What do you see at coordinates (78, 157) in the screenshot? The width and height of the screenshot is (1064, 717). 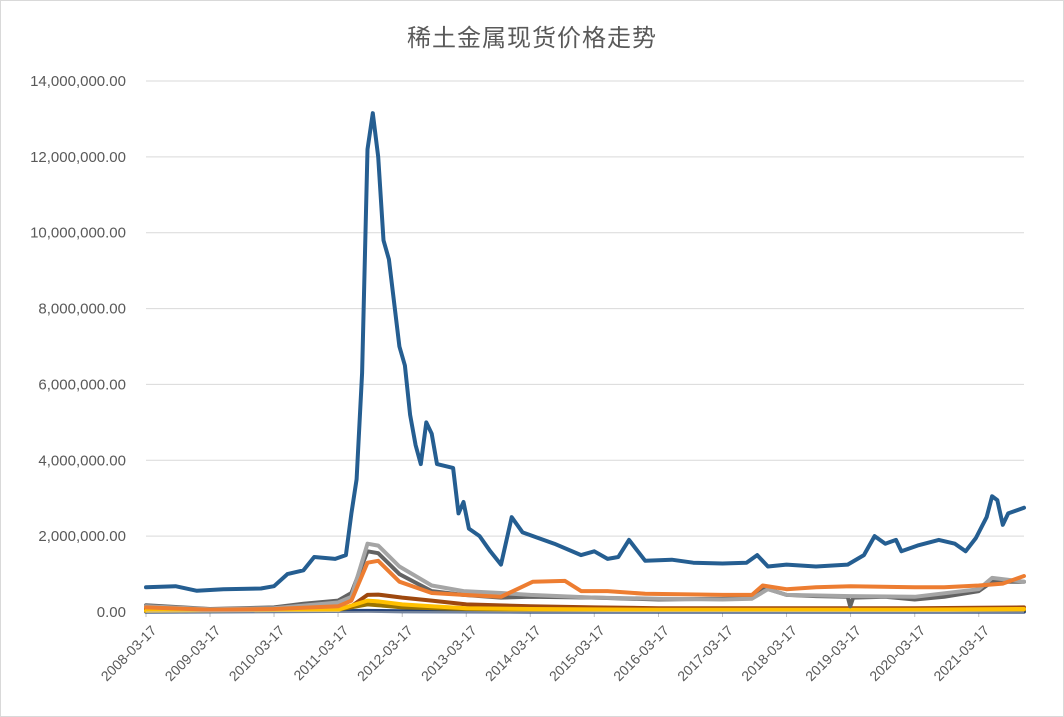 I see `y-tick-label: 12,000,000.00` at bounding box center [78, 157].